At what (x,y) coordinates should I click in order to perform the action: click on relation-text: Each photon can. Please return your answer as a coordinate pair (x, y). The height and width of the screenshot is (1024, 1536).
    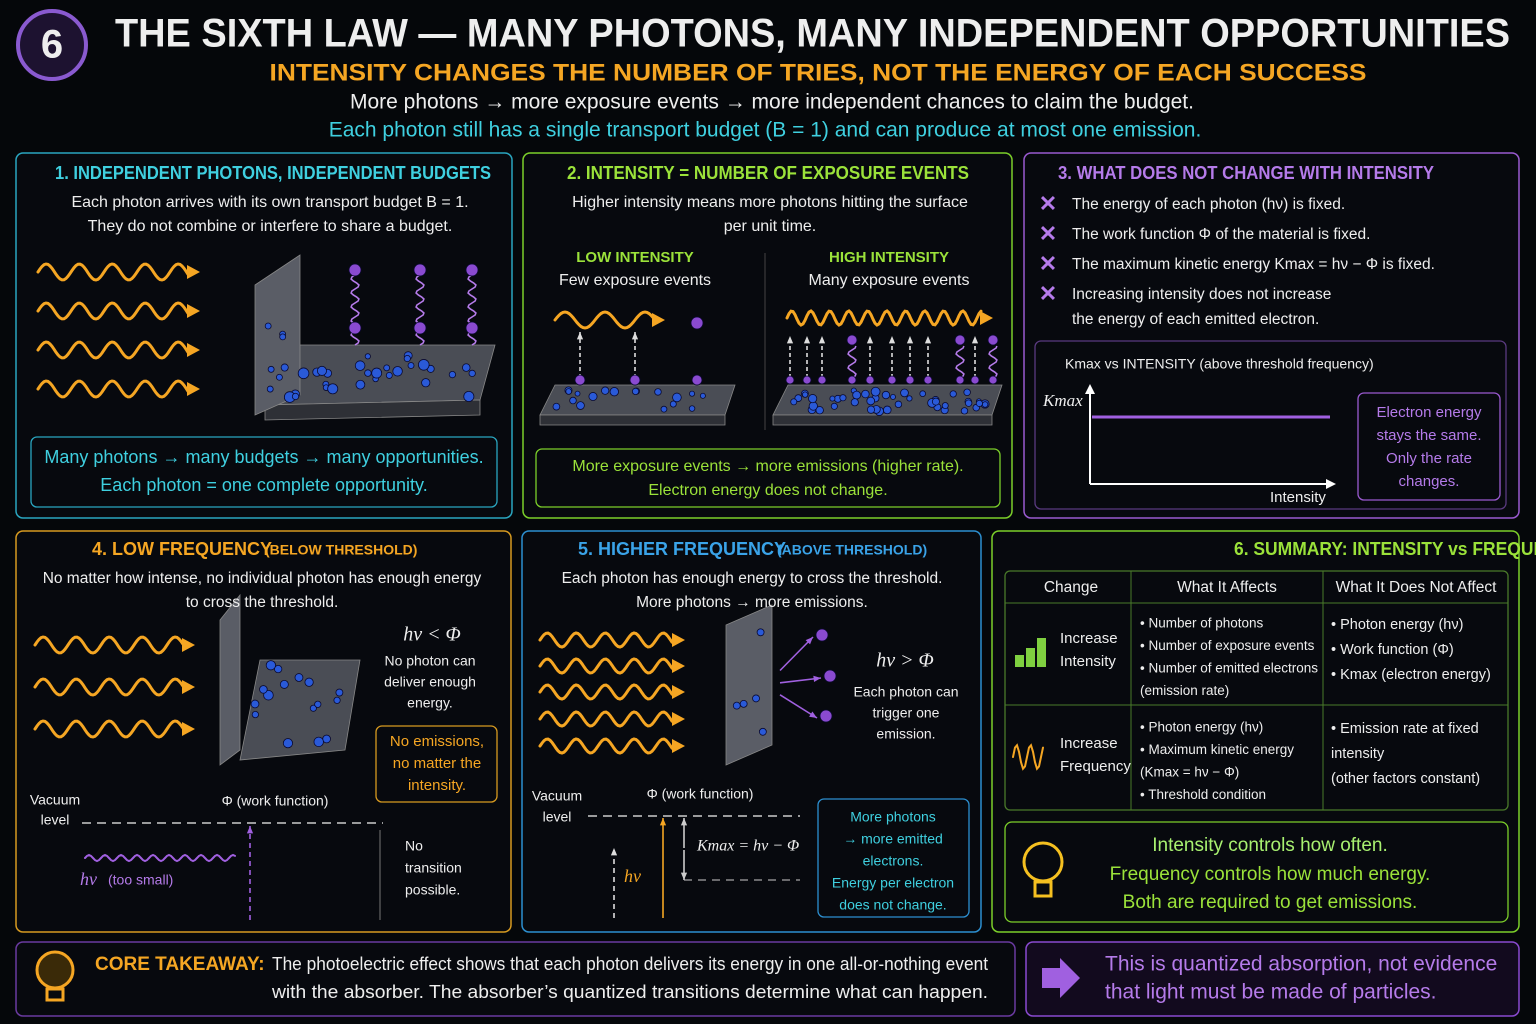
    Looking at the image, I should click on (905, 692).